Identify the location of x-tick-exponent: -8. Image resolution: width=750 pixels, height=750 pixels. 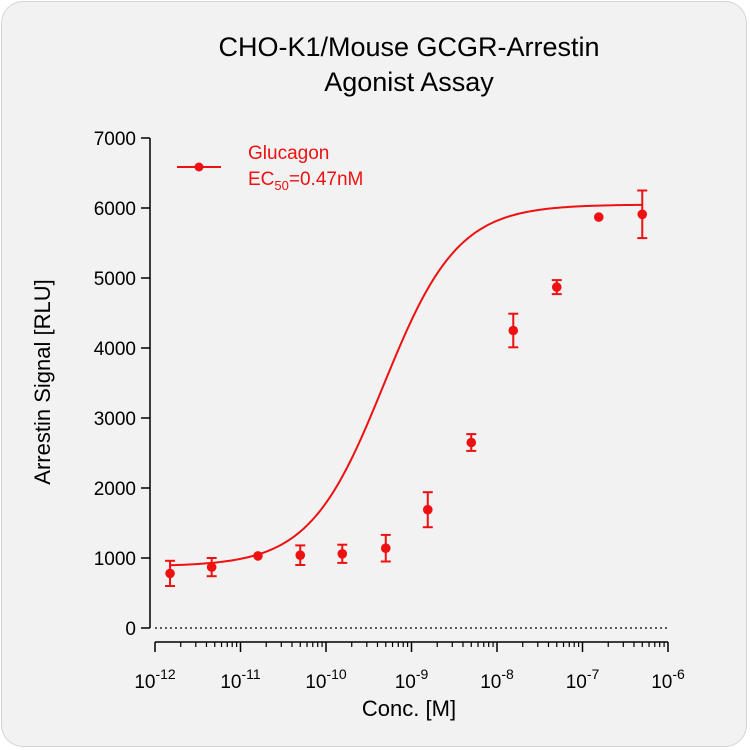
(507, 674).